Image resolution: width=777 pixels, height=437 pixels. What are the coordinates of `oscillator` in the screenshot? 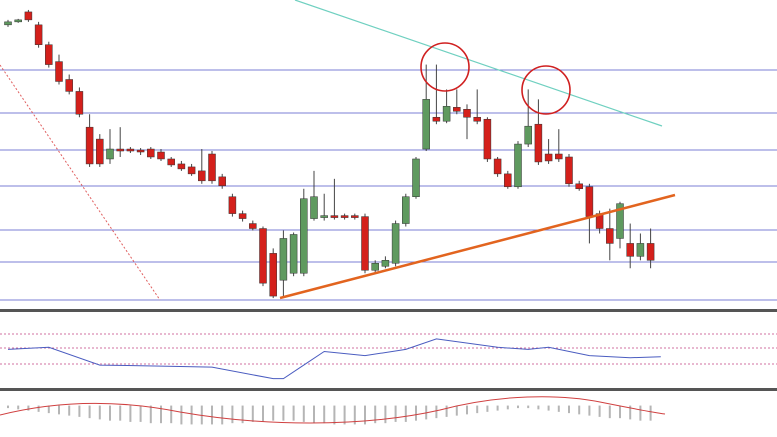 It's located at (334, 359).